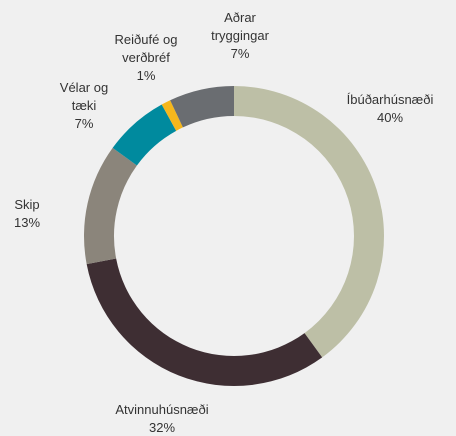 The width and height of the screenshot is (456, 436). I want to click on slice-label: Atvinnuhúsnæði 32%, so click(162, 418).